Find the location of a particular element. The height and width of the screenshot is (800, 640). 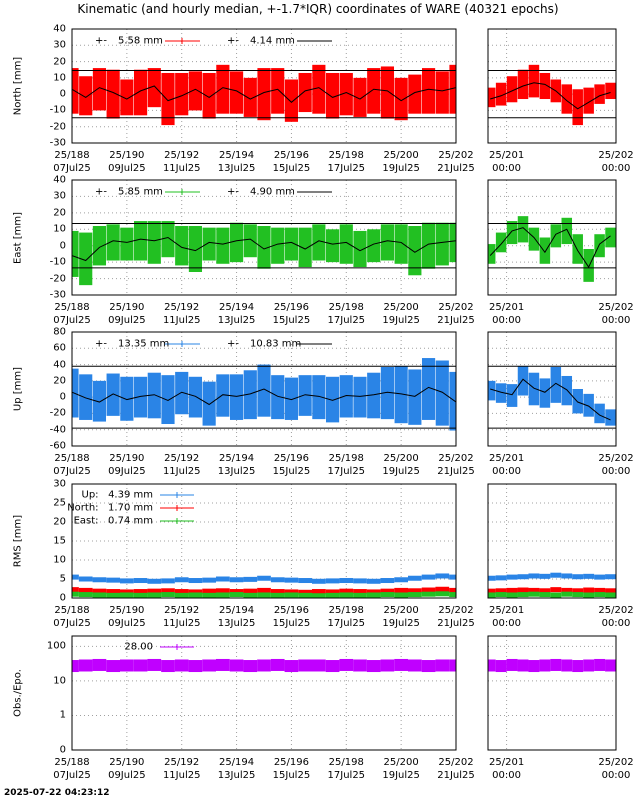

x-tick-label: 25/202 21Jul25 is located at coordinates (456, 314).